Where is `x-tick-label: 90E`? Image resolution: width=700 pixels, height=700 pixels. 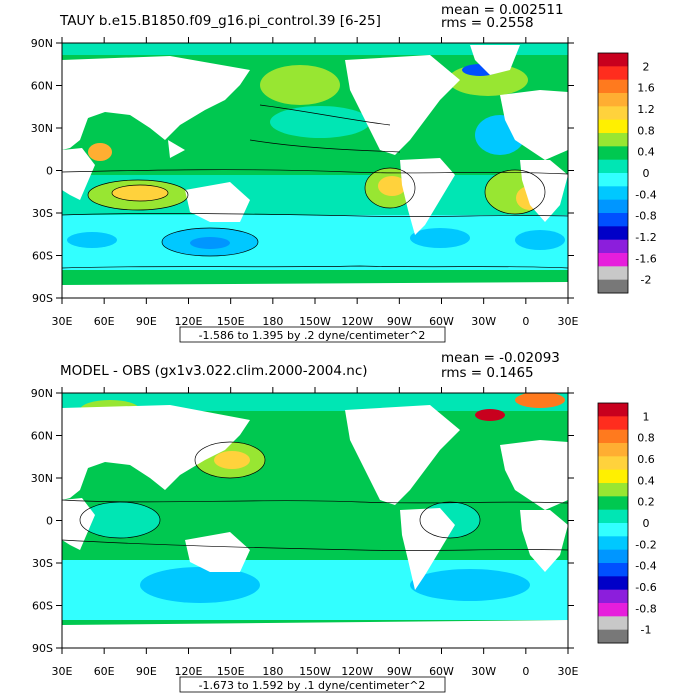
x-tick-label: 90E is located at coordinates (146, 671).